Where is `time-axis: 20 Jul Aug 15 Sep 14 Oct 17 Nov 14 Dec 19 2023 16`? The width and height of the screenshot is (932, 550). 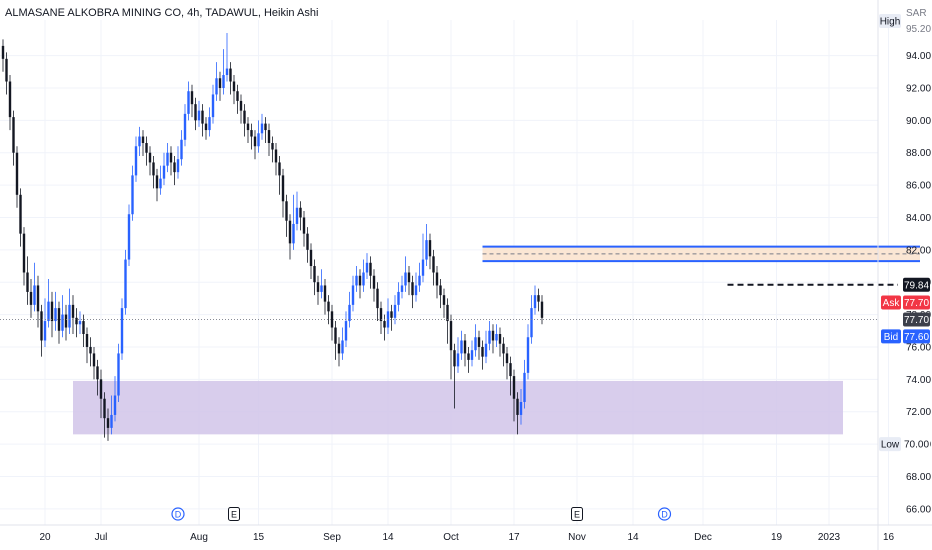
time-axis: 20 Jul Aug 15 Sep 14 Oct 17 Nov 14 Dec 19 2023 16 is located at coordinates (466, 533).